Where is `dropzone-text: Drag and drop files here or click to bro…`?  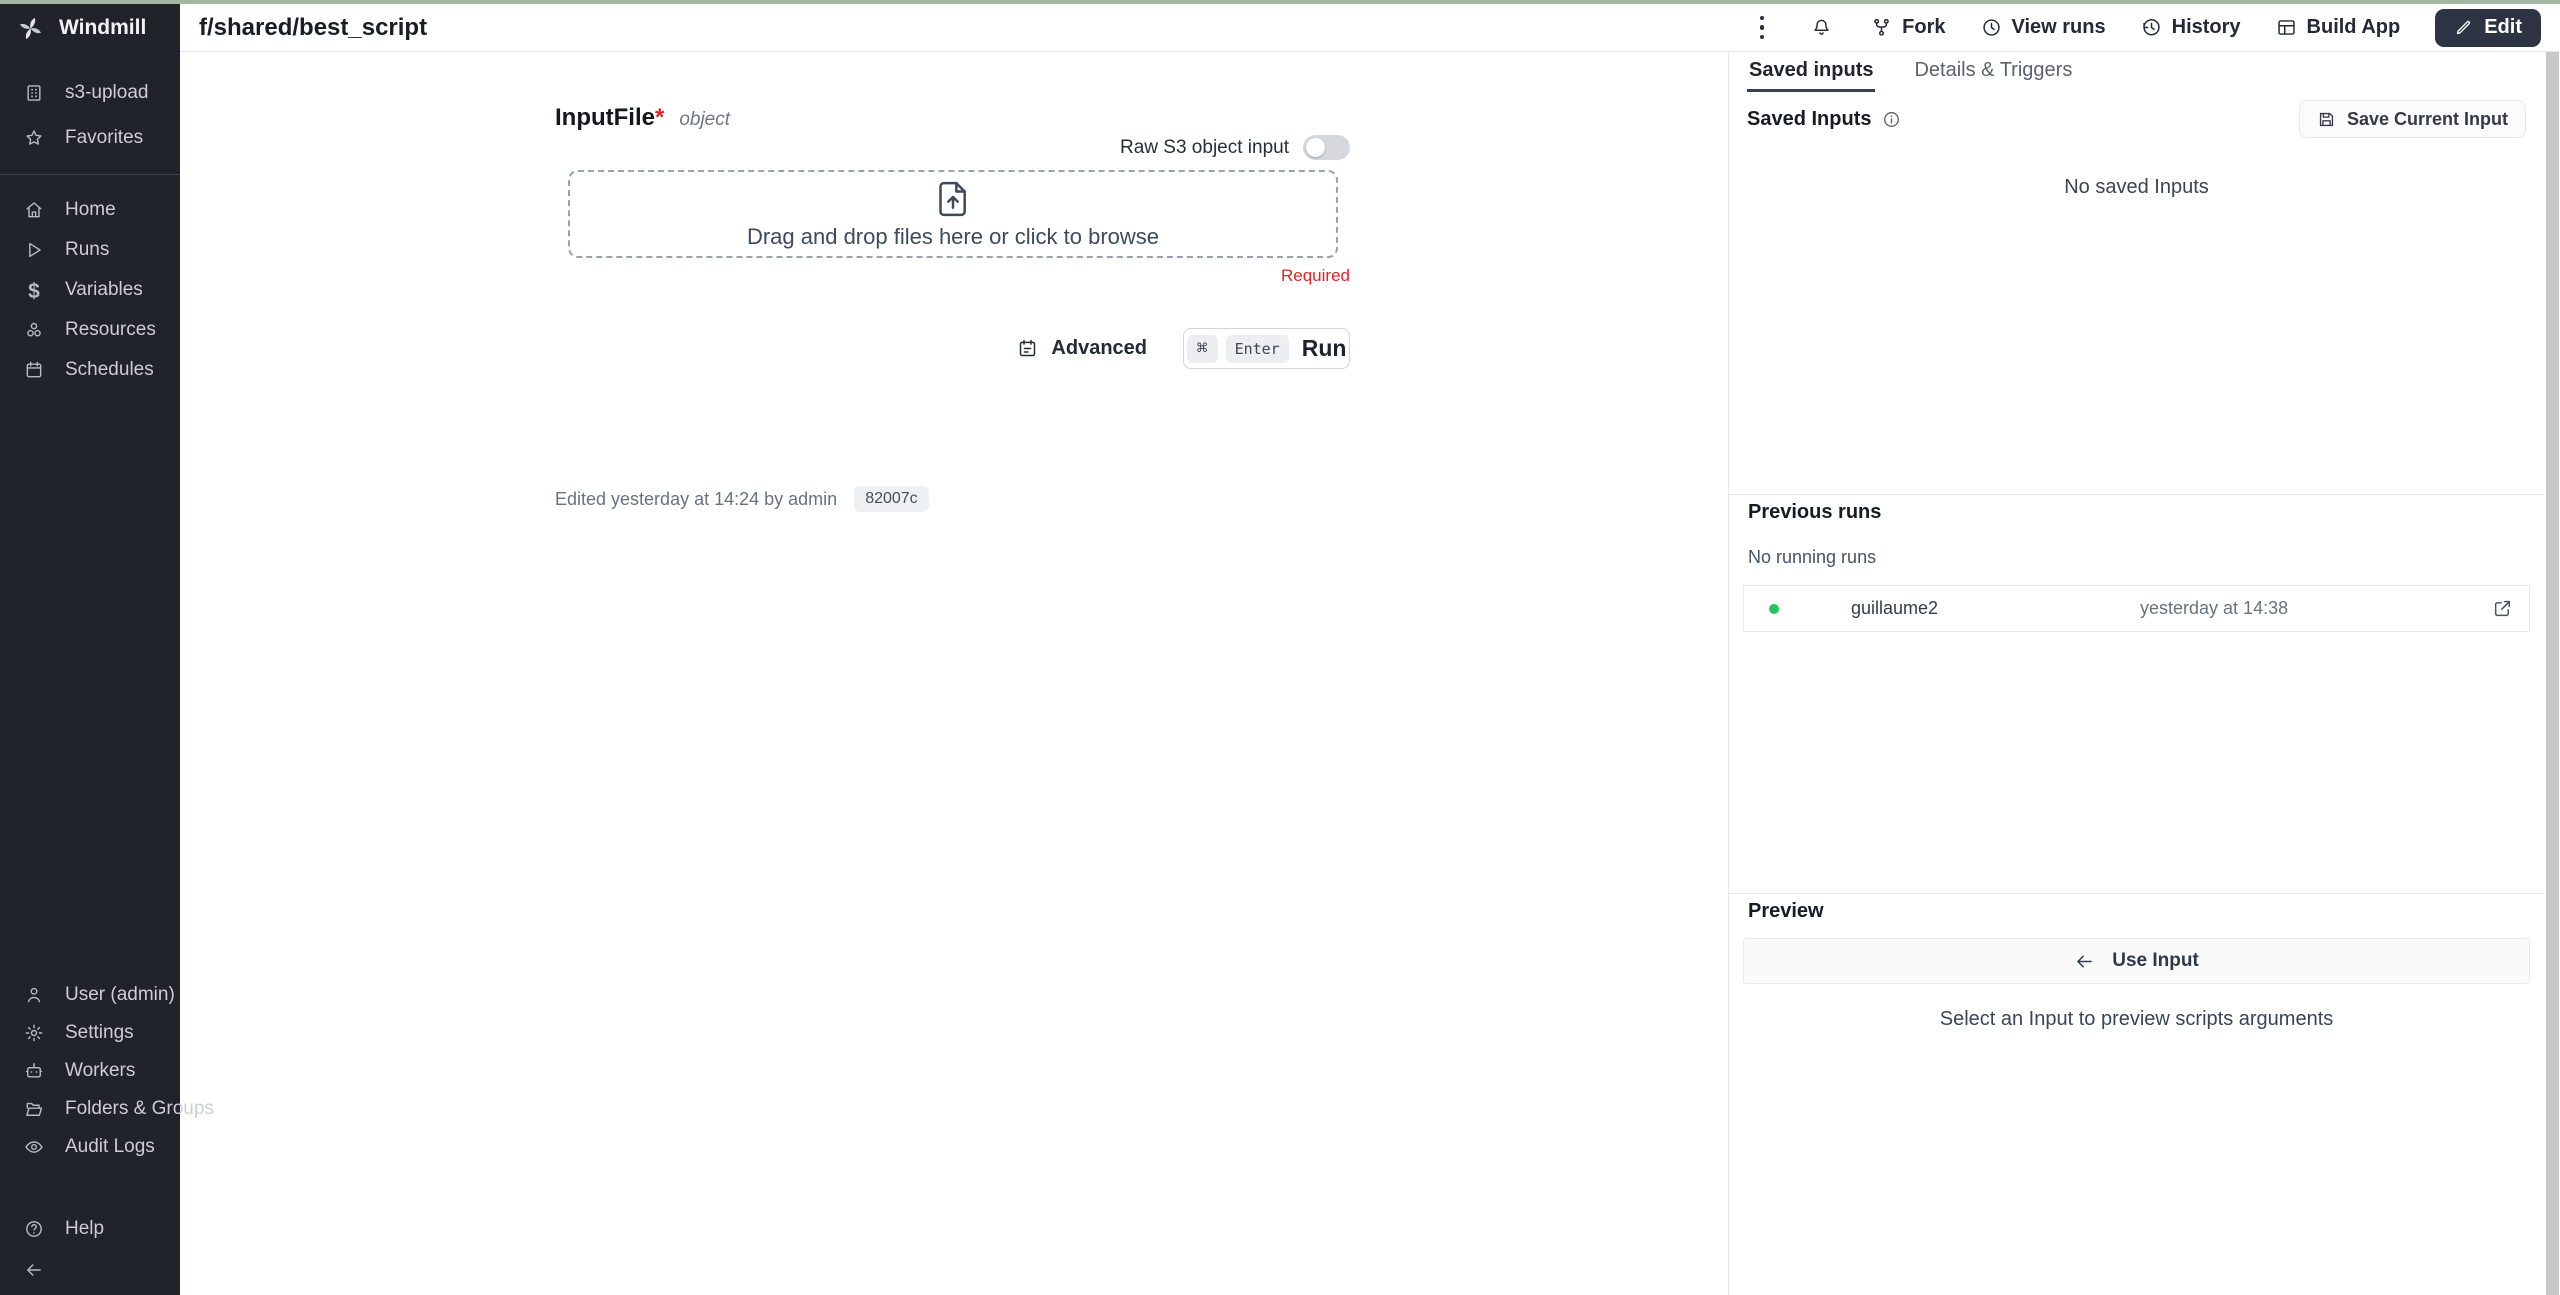
dropzone-text: Drag and drop files here or click to bro… is located at coordinates (953, 236).